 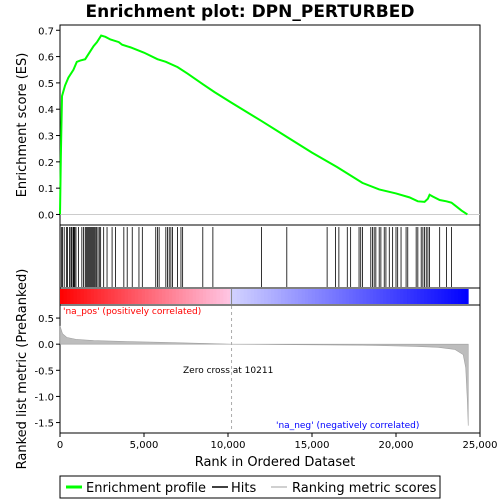 I want to click on x-tick-label: 20,000, so click(x=396, y=445).